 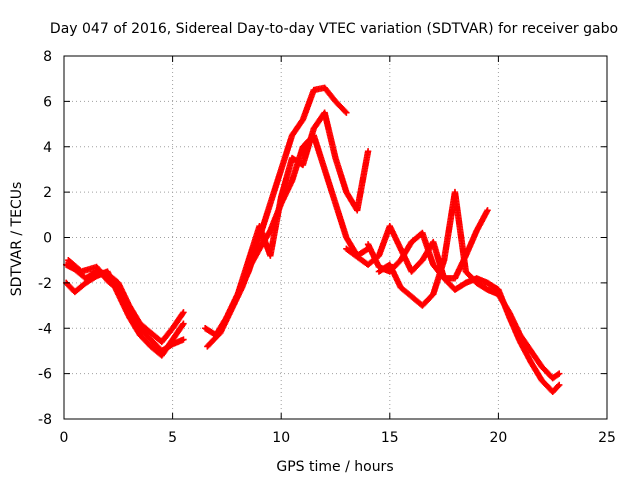 What do you see at coordinates (281, 438) in the screenshot?
I see `x-tick-label: 10` at bounding box center [281, 438].